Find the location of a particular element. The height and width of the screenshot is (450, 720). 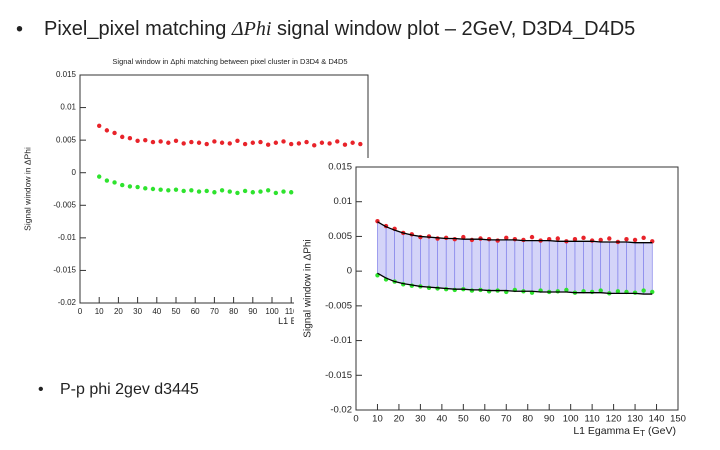

title-math: ΔPhi is located at coordinates (251, 29).